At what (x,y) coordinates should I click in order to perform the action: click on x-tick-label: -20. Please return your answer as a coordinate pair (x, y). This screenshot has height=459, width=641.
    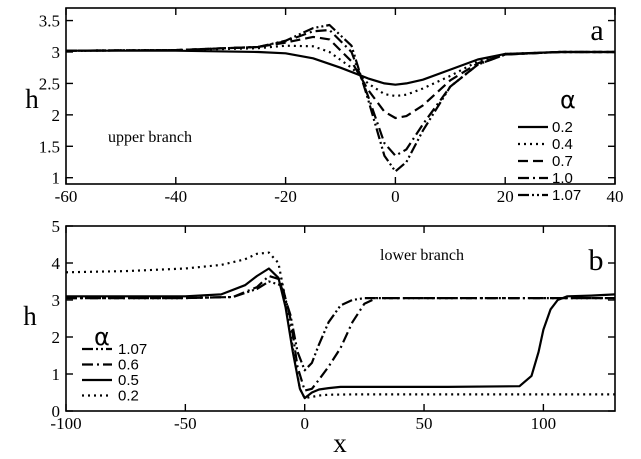
    Looking at the image, I should click on (285, 196).